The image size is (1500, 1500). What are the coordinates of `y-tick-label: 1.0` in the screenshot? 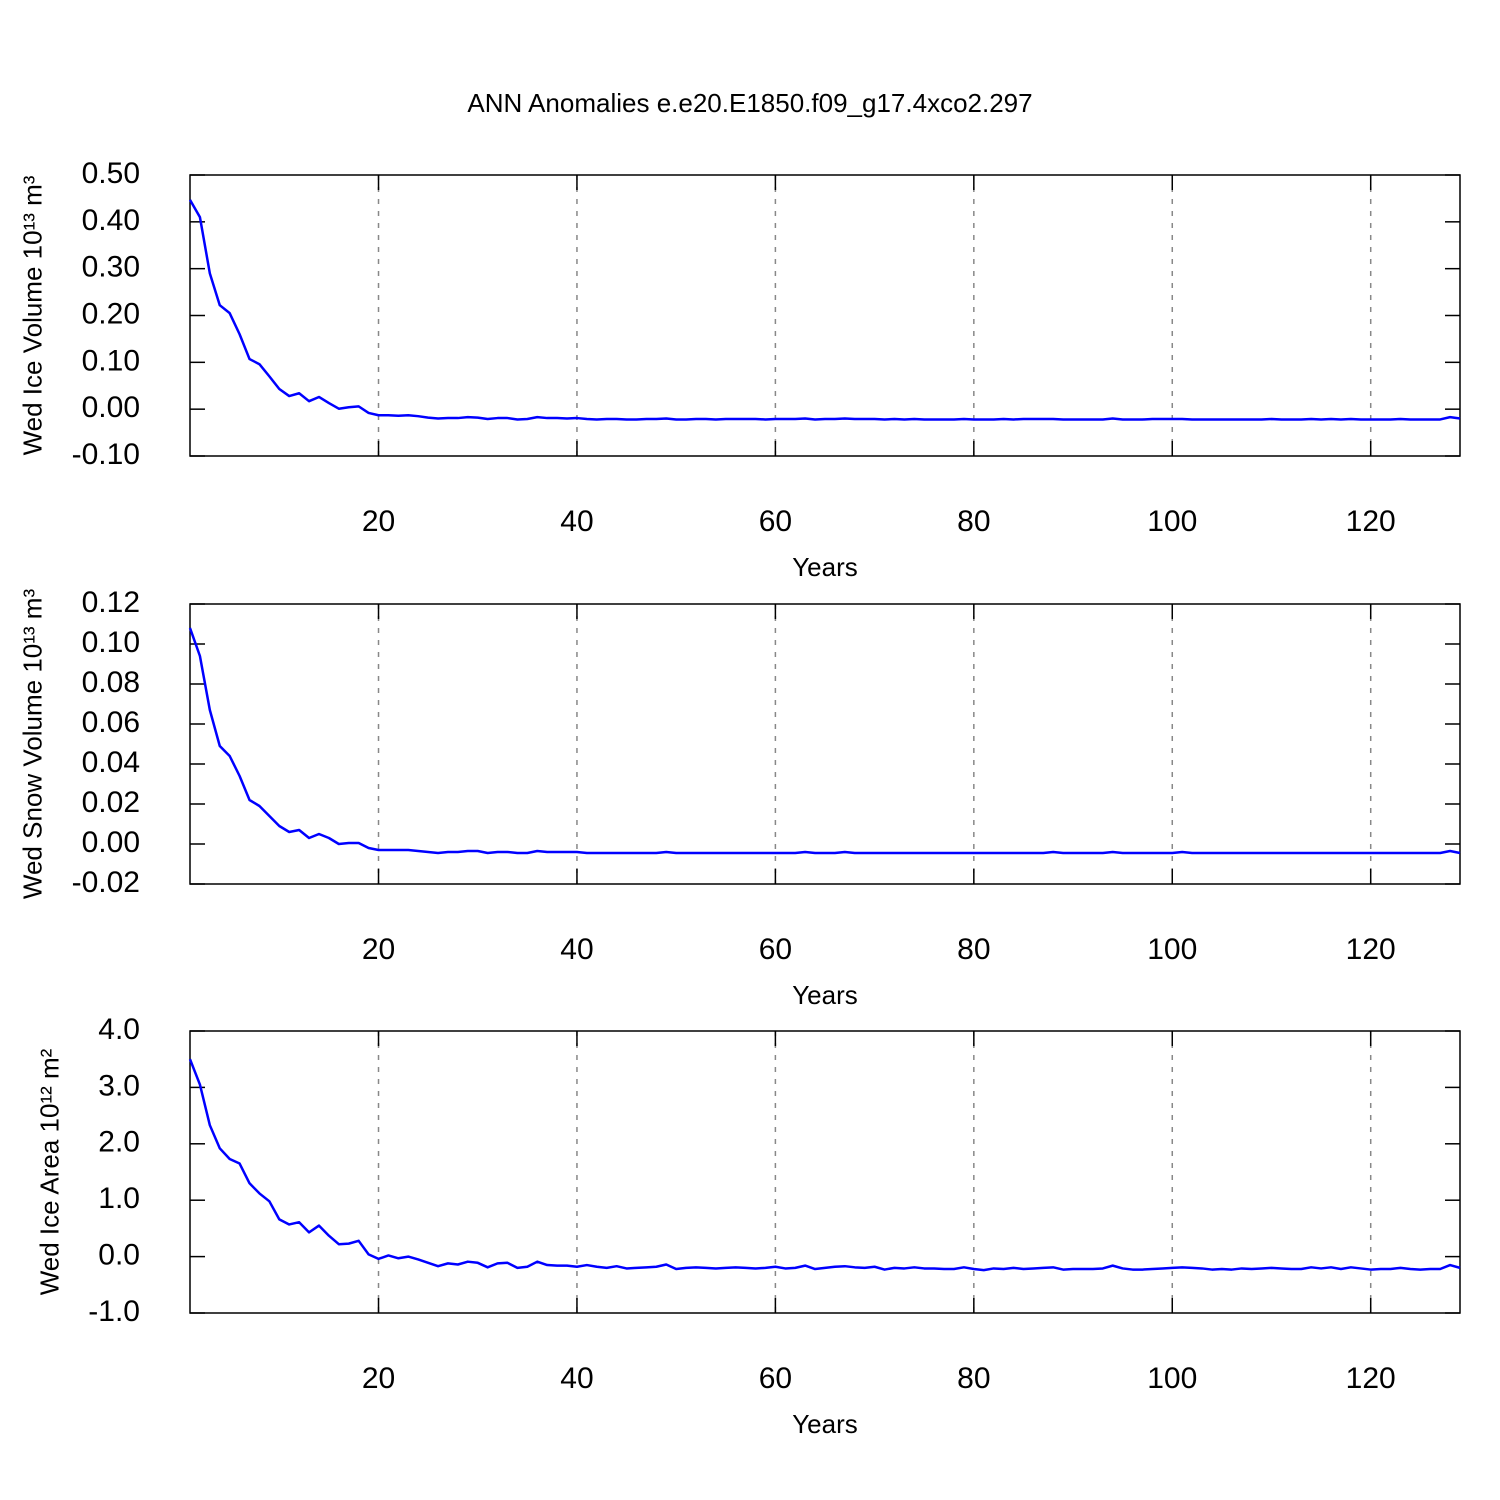 It's located at (119, 1198).